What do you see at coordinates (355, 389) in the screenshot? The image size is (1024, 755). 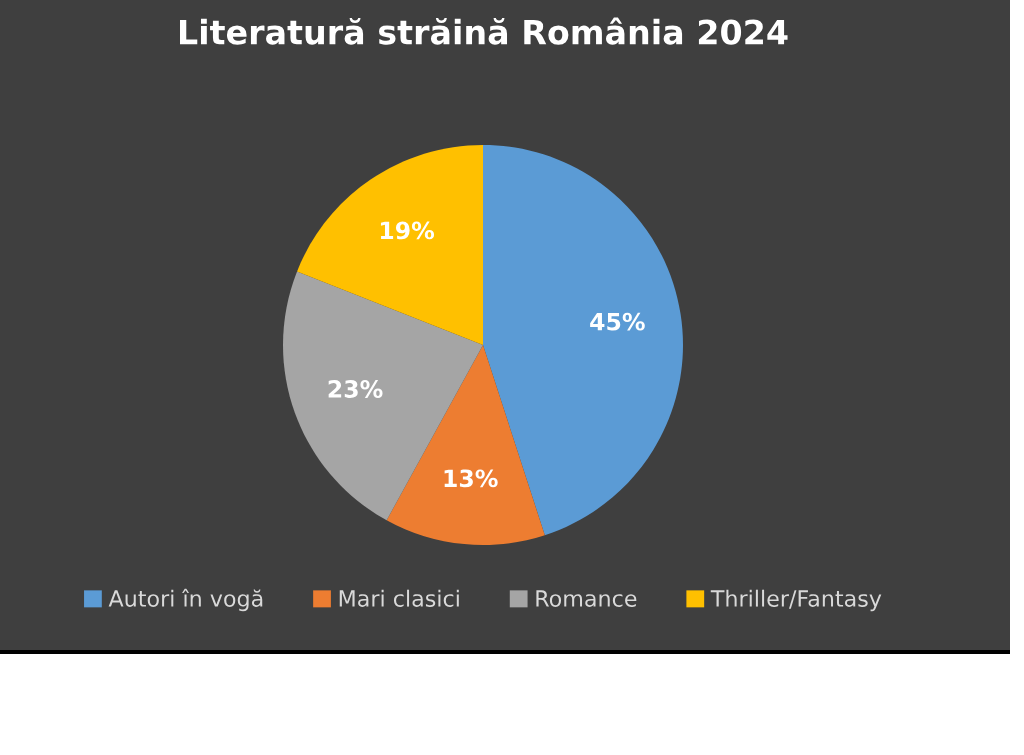 I see `data-label: 23%` at bounding box center [355, 389].